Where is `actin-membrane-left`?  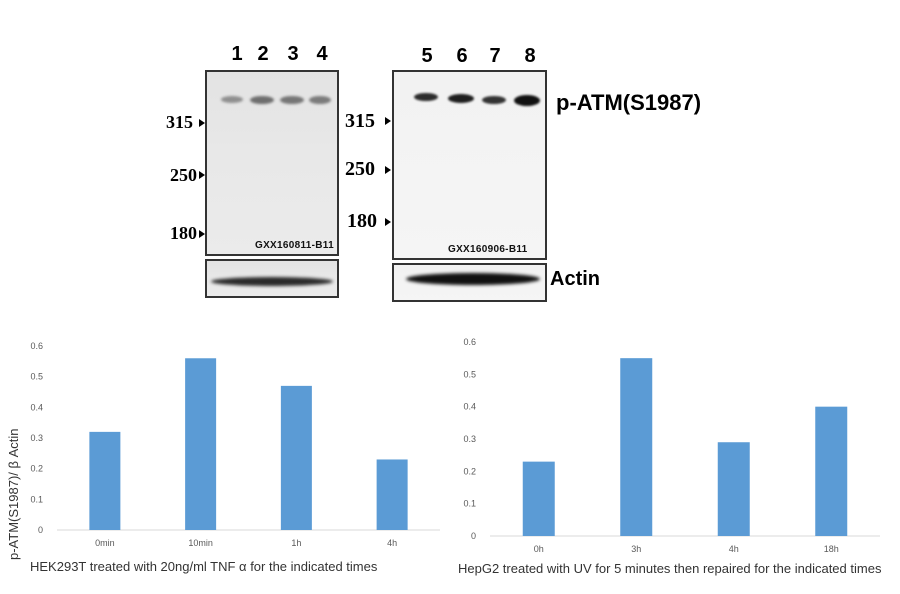
actin-membrane-left is located at coordinates (272, 278).